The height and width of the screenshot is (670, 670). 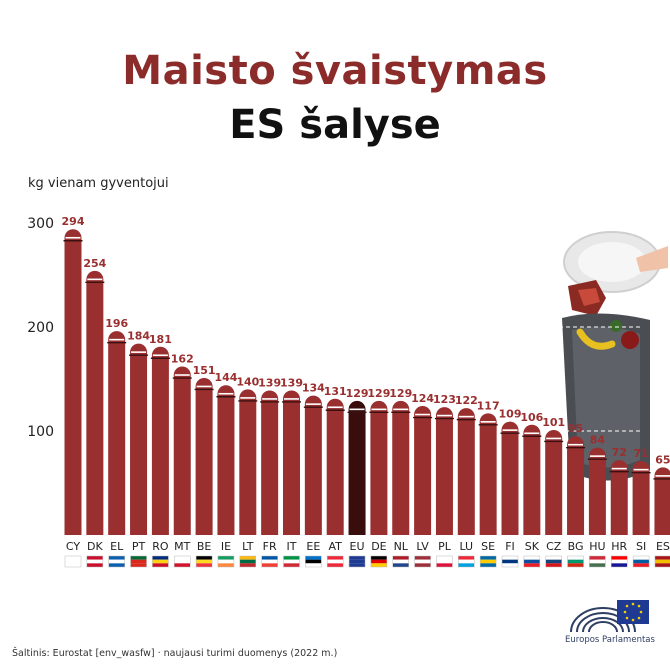 What do you see at coordinates (95, 546) in the screenshot?
I see `category-label-dk: DK` at bounding box center [95, 546].